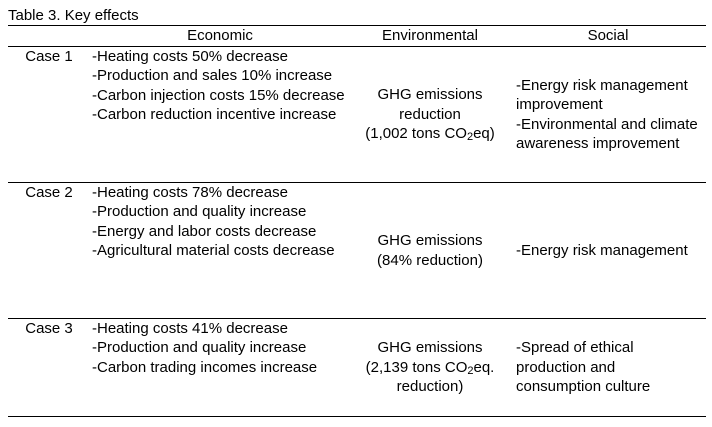  What do you see at coordinates (190, 192) in the screenshot?
I see `economic-item: -Heating costs 78% decrease` at bounding box center [190, 192].